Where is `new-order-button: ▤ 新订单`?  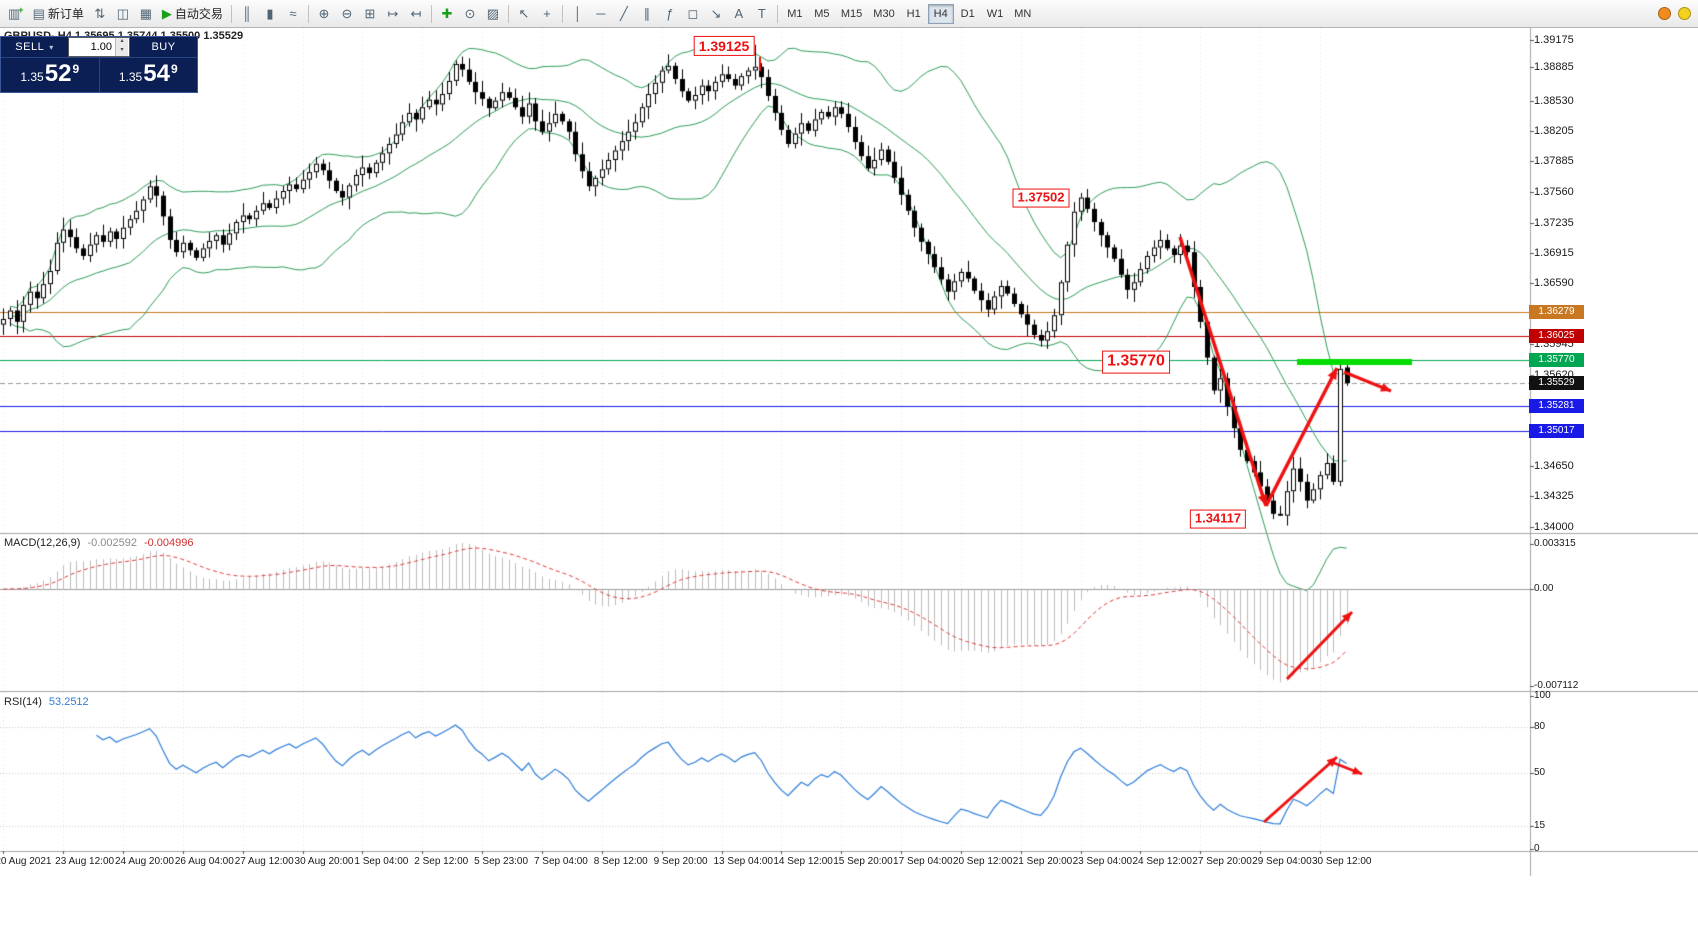 new-order-button: ▤ 新订单 is located at coordinates (58, 14).